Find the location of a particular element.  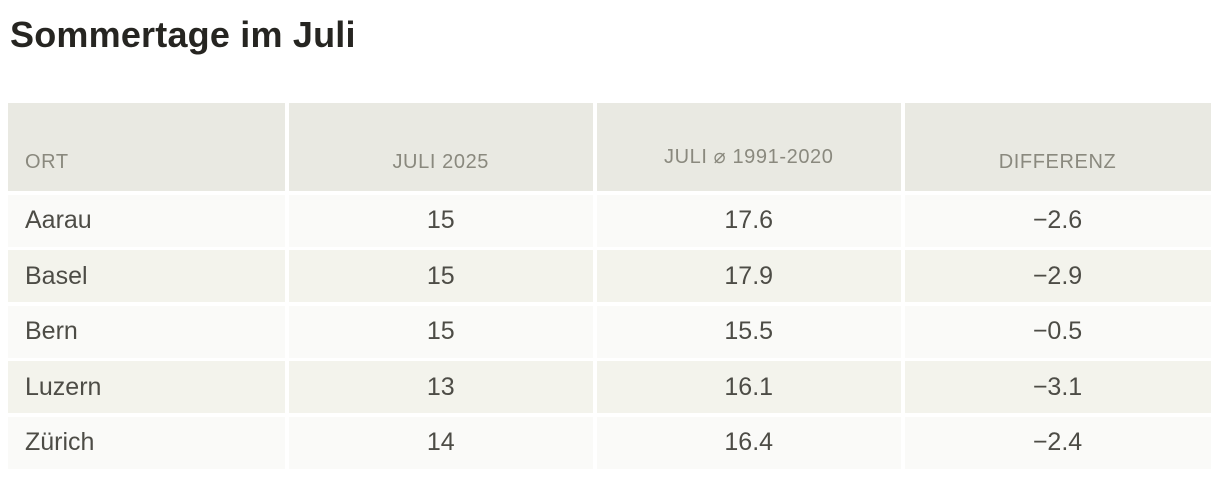

cell-avg19912020: 16.1 is located at coordinates (748, 387).